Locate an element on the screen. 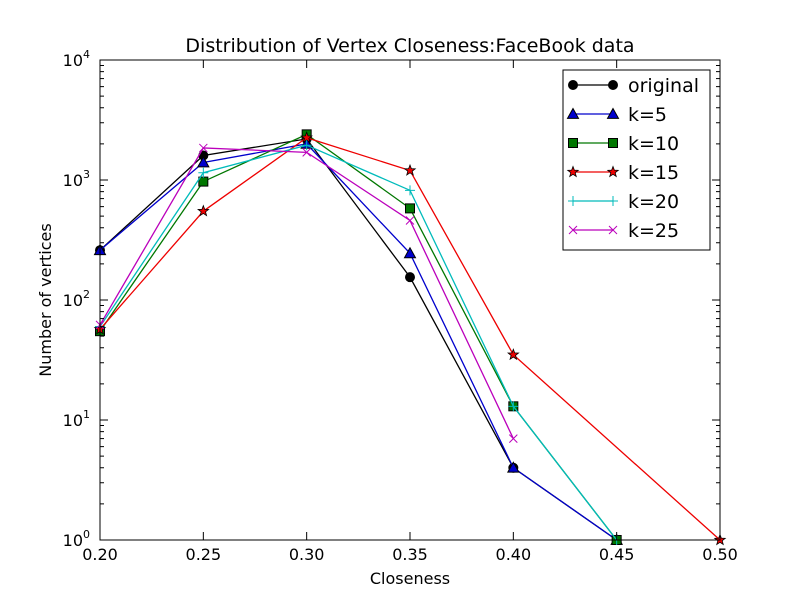  y-tick-label: 10¹ is located at coordinates (76, 419).